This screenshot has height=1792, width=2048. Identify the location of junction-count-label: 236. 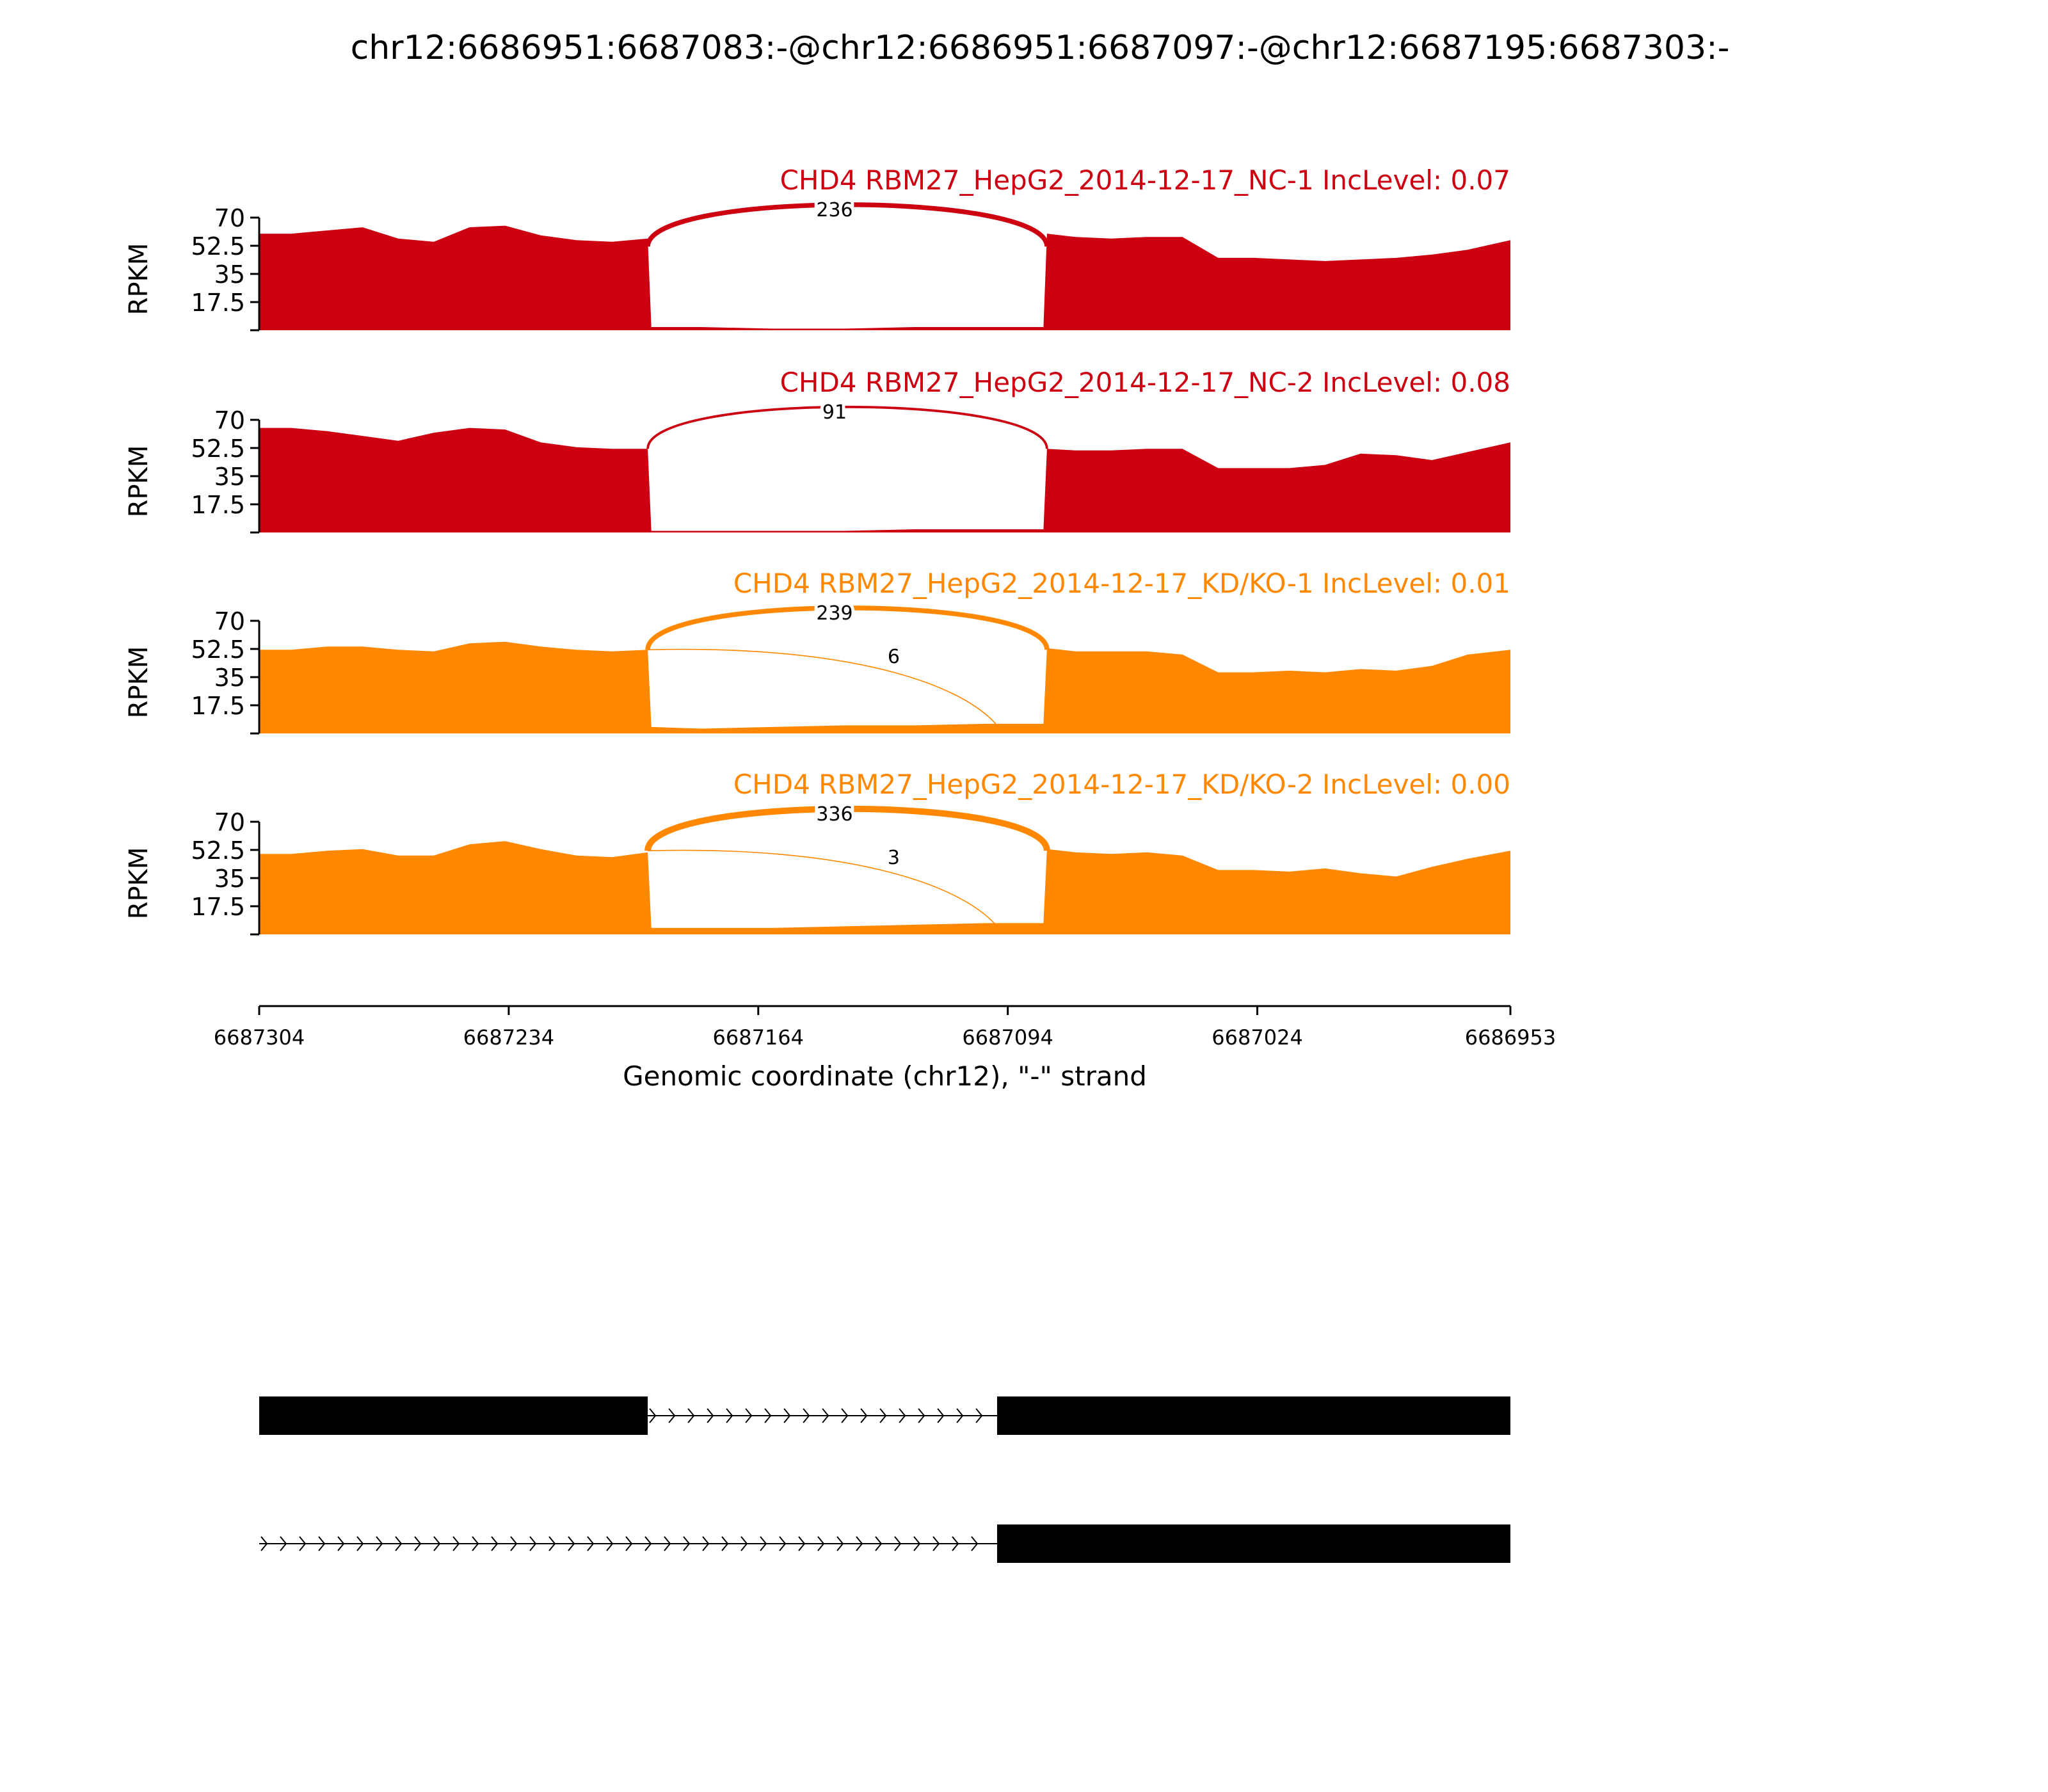
(834, 210).